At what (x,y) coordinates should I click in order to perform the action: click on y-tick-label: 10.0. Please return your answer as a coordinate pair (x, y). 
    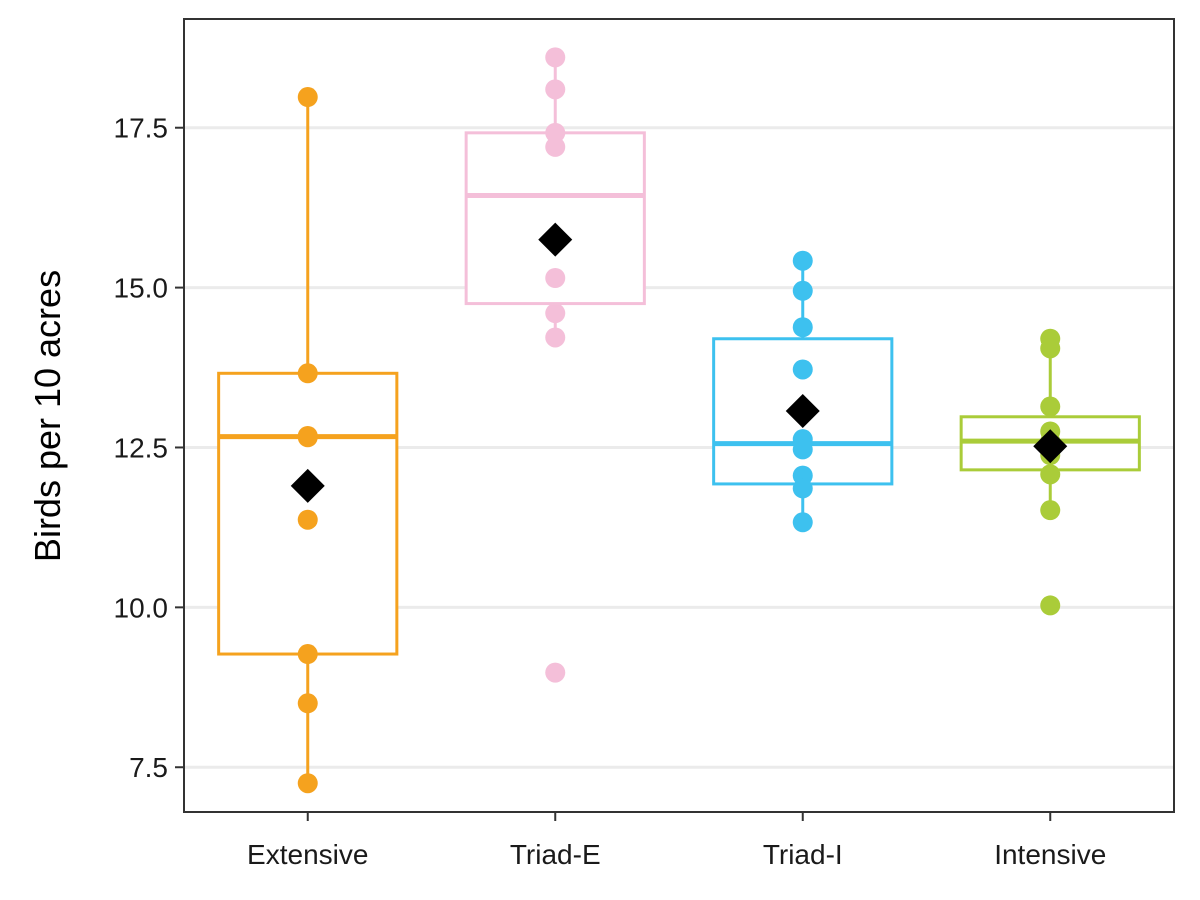
    Looking at the image, I should click on (141, 607).